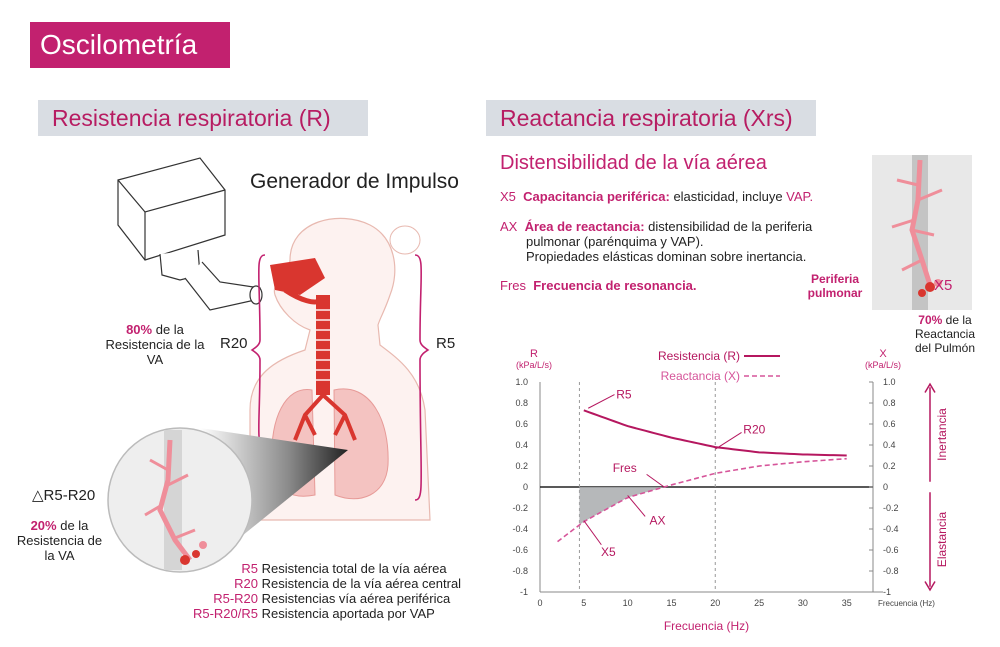 The image size is (1000, 647). Describe the element at coordinates (521, 424) in the screenshot. I see `y-tick-label-left: 0.6` at that location.